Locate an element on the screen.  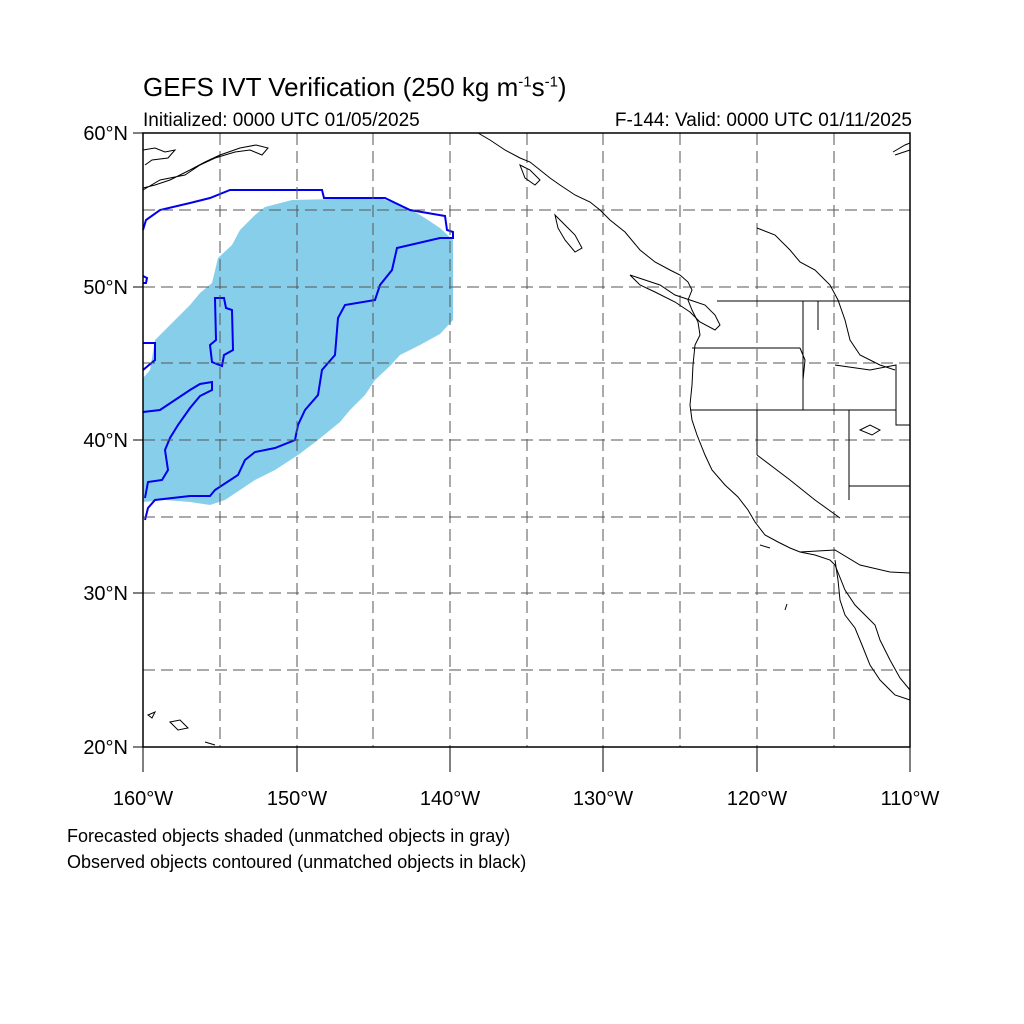
observed-contour-island is located at coordinates (221, 332).